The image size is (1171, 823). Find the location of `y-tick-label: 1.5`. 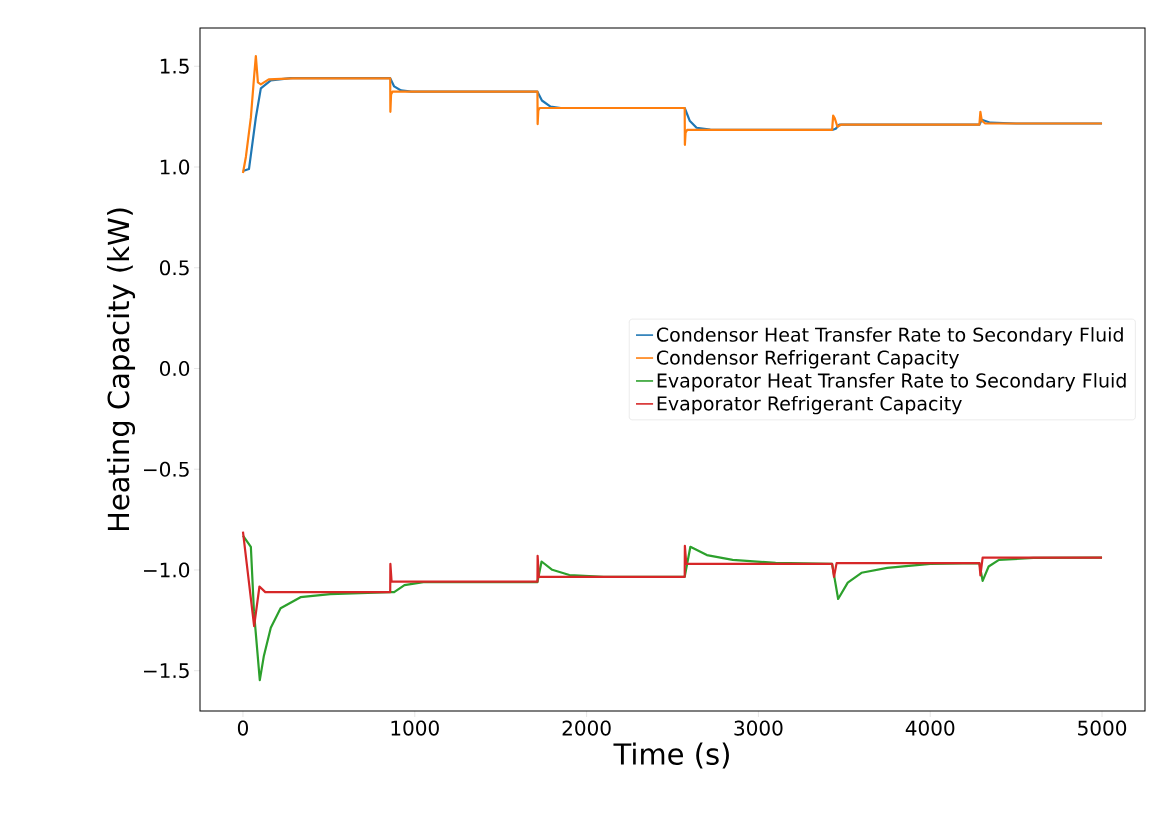

y-tick-label: 1.5 is located at coordinates (174, 66).